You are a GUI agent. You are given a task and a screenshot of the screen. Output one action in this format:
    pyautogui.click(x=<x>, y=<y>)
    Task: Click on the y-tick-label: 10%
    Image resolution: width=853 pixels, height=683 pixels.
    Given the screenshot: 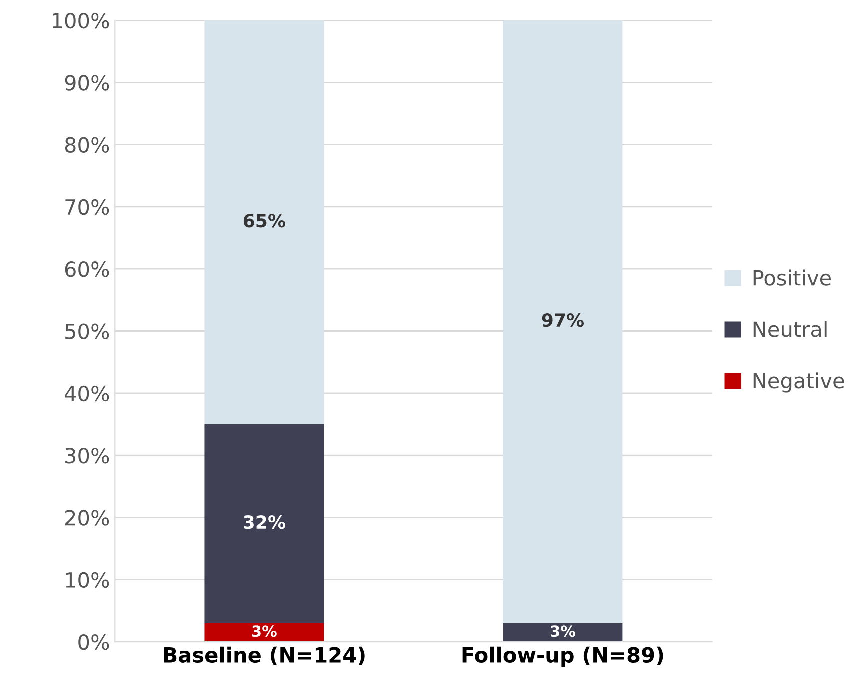 What is the action you would take?
    pyautogui.click(x=88, y=580)
    